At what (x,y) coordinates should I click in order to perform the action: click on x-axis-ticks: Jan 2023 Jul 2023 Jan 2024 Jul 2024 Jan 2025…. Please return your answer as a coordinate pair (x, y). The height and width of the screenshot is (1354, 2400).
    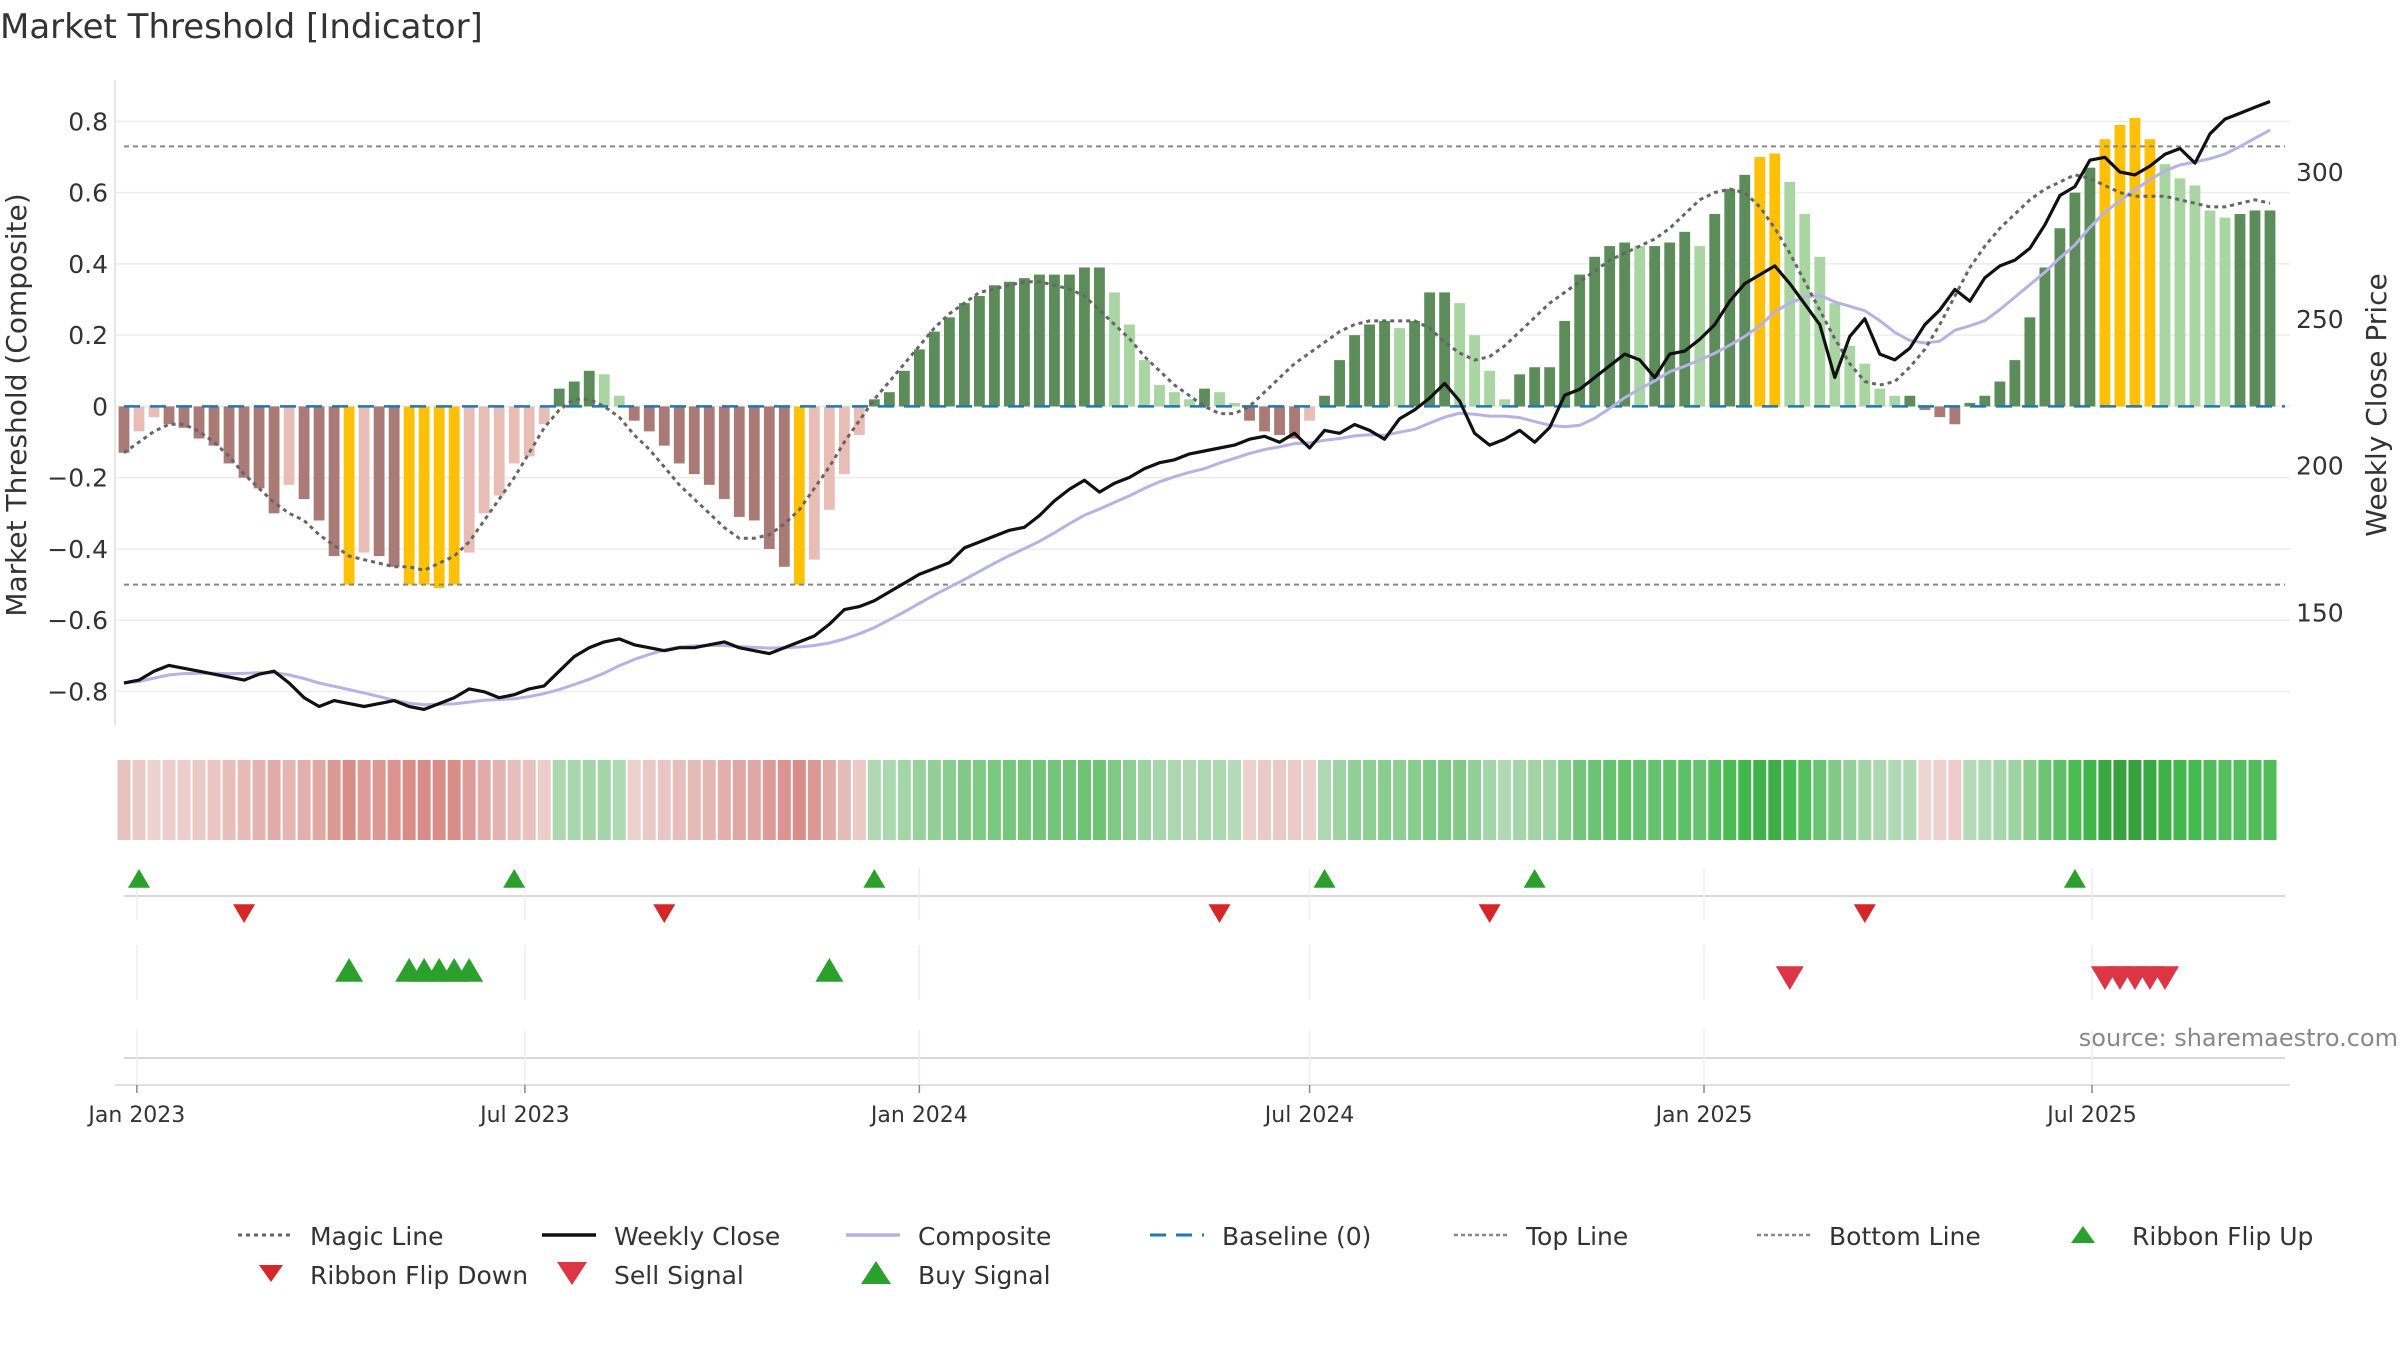
    Looking at the image, I should click on (1188, 1106).